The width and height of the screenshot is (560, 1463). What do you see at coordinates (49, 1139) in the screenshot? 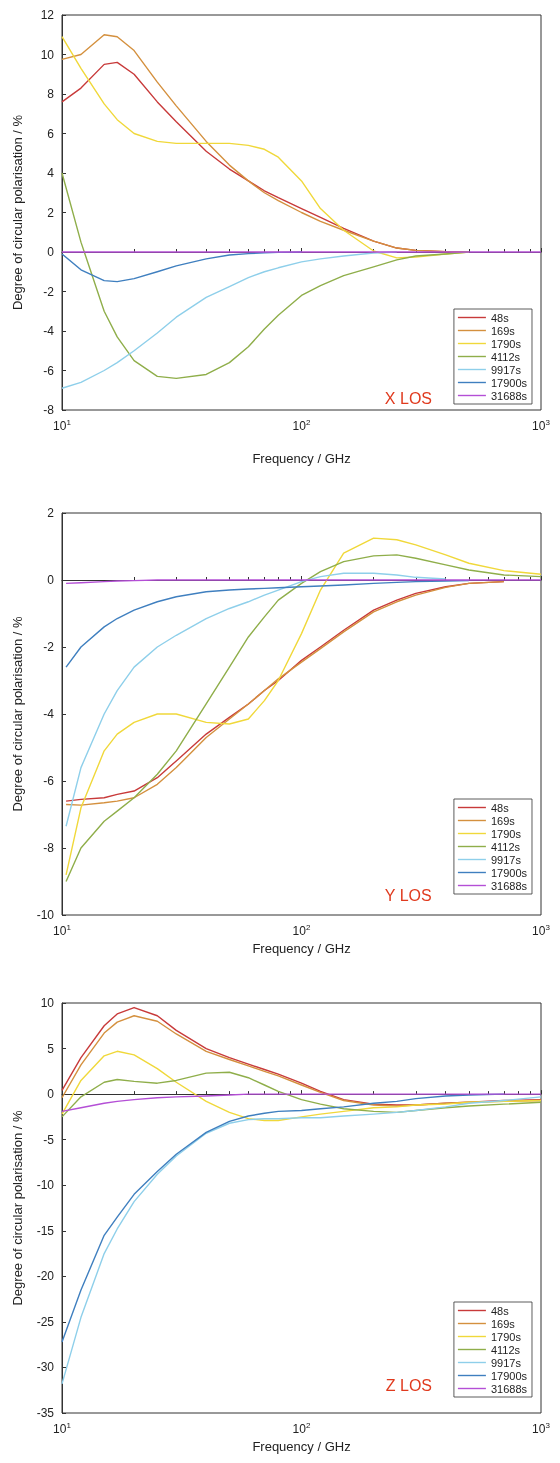
I see `y-tick-label: -5` at bounding box center [49, 1139].